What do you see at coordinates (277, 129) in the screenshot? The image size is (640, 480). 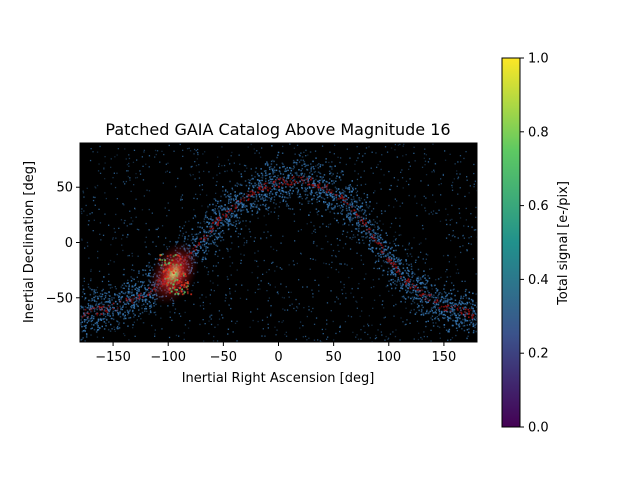 I see `title-text: Patched GAIA Catalog Above Magnitude 16` at bounding box center [277, 129].